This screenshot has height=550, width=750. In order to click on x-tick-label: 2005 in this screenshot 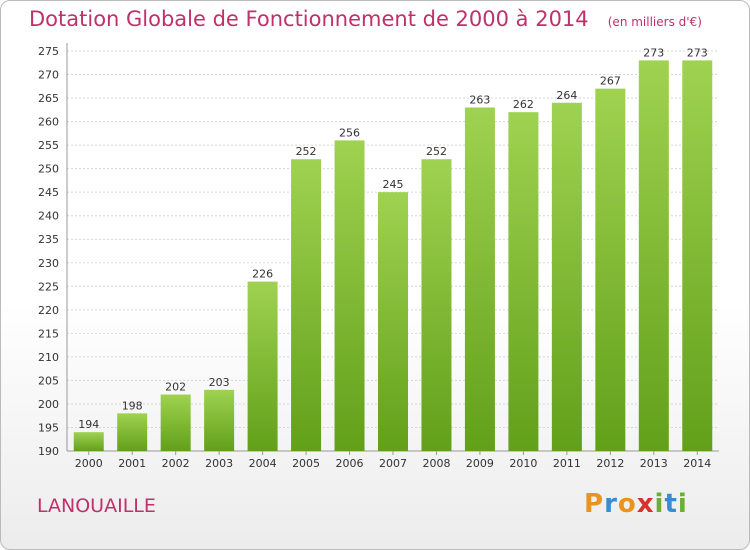, I will do `click(306, 463)`.